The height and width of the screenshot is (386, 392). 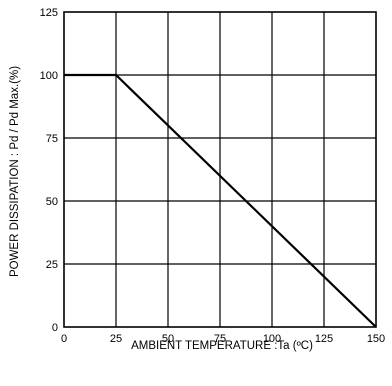 I want to click on y-tick-label: 100, so click(x=49, y=76).